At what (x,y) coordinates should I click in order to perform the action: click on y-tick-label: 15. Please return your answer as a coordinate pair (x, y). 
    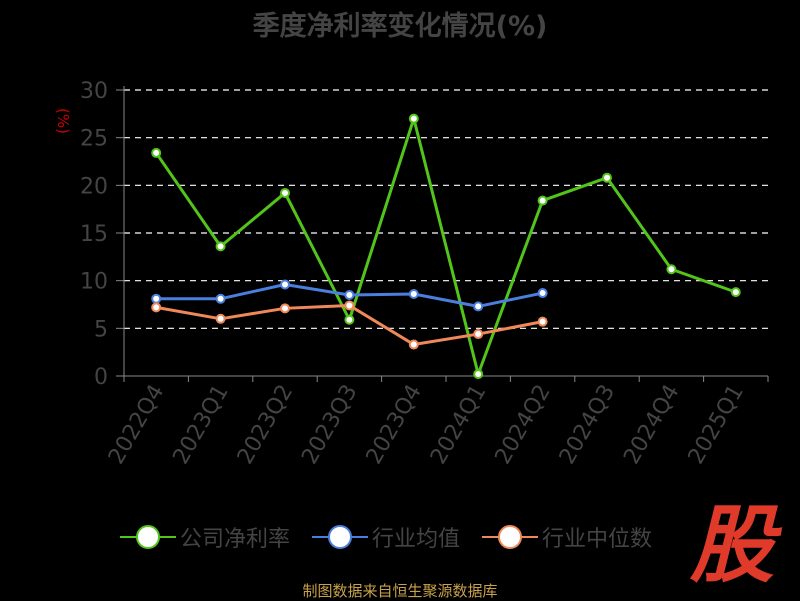
    Looking at the image, I should click on (94, 234).